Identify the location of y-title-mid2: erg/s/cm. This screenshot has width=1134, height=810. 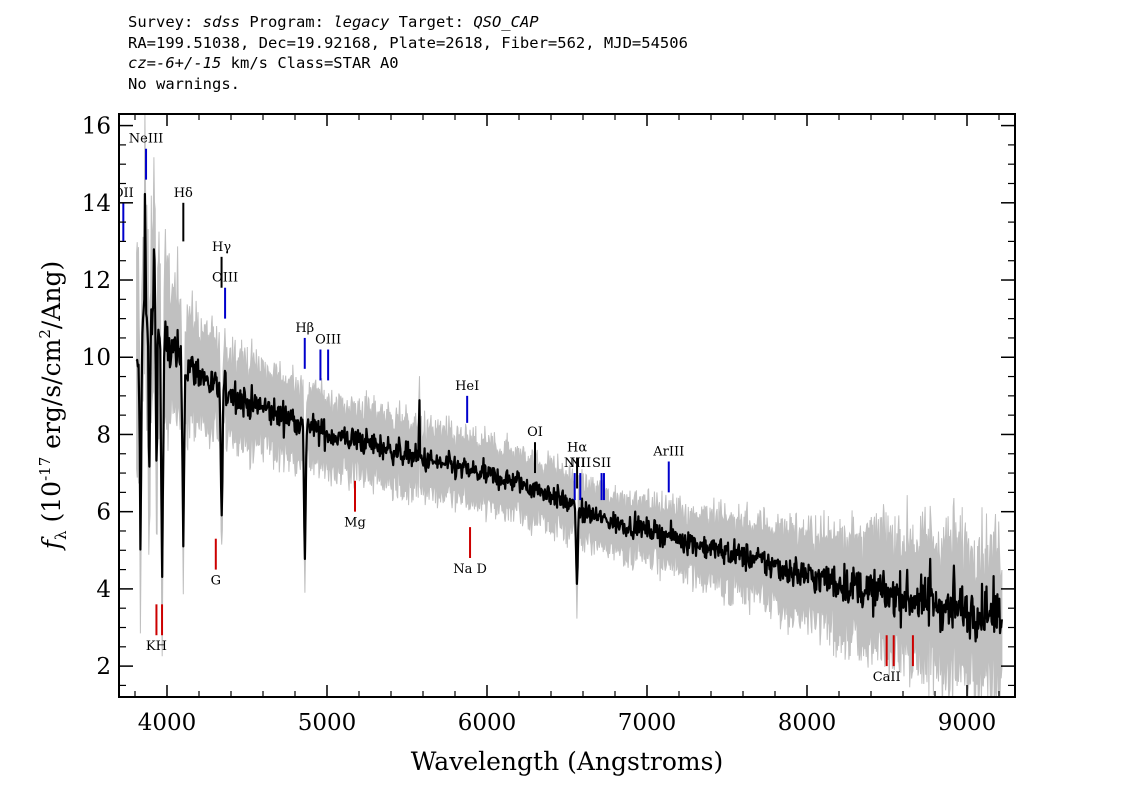
(51, 397).